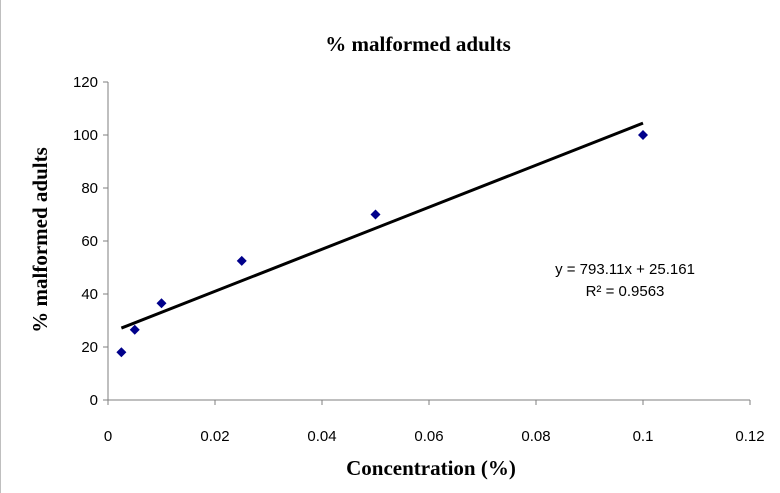 The width and height of the screenshot is (780, 493). What do you see at coordinates (321, 436) in the screenshot?
I see `x-tick-label: 0.04` at bounding box center [321, 436].